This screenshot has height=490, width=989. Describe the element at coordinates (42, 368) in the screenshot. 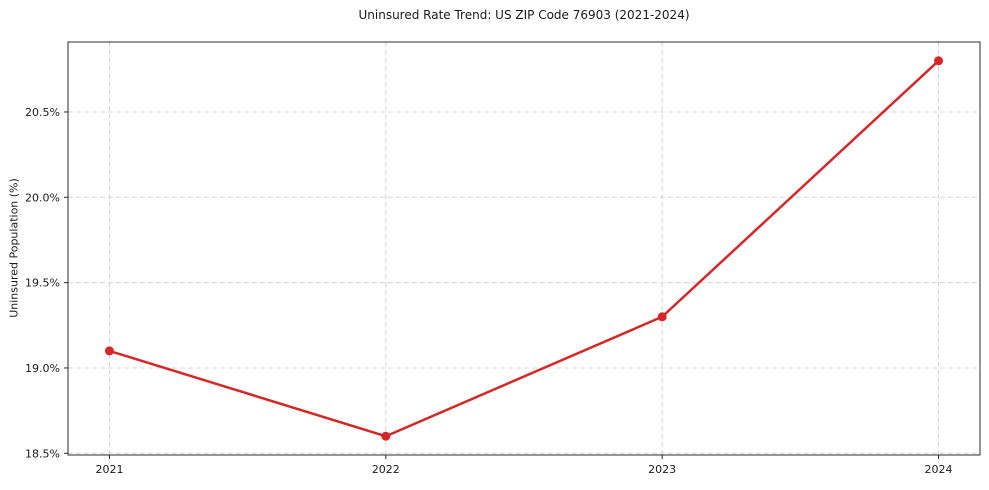

I see `y-tick-label: 19.0%` at that location.